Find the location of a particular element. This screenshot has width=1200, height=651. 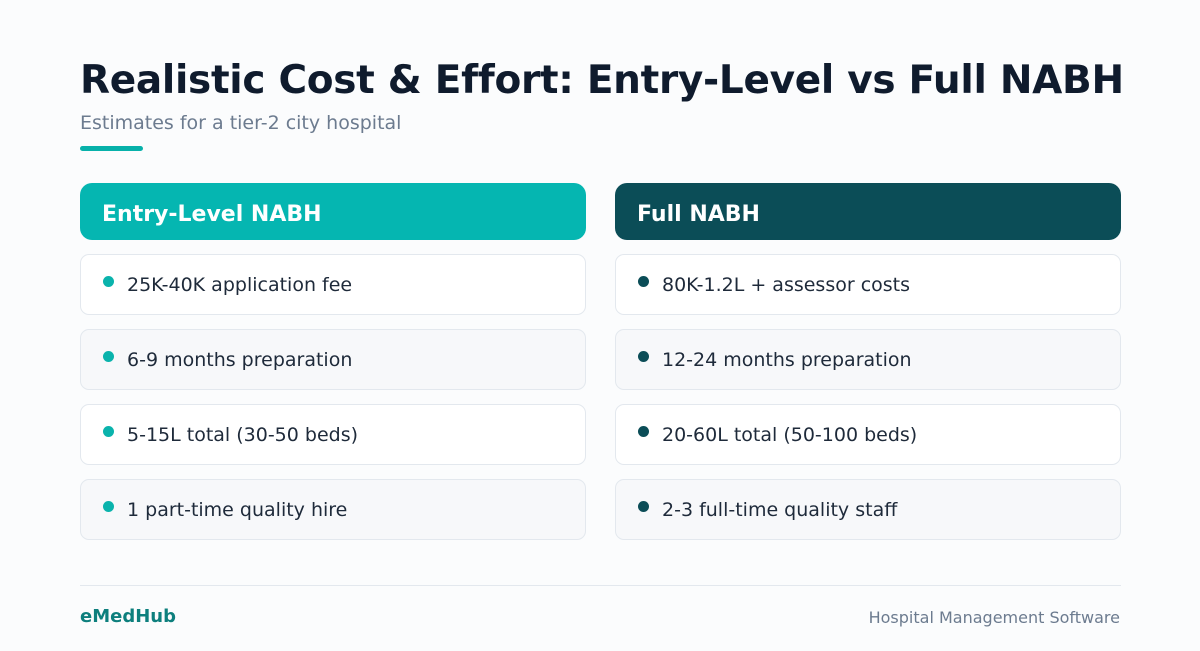

full-item-text: 2-3 full-time quality staff is located at coordinates (780, 509).